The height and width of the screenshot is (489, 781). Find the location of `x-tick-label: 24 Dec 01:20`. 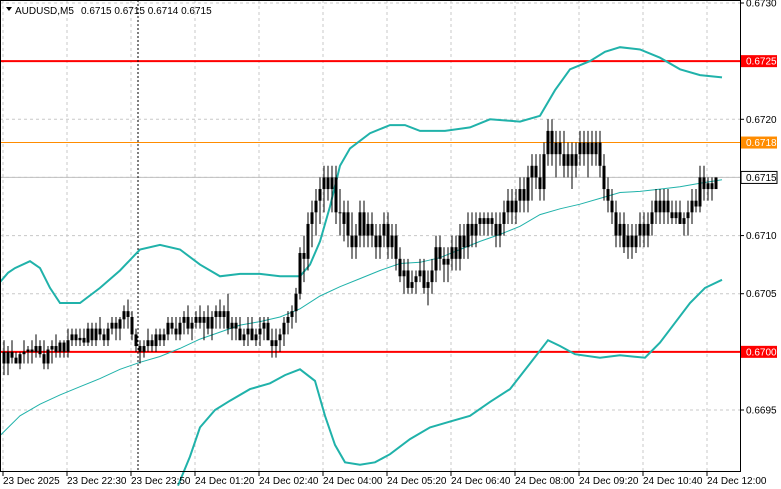

x-tick-label: 24 Dec 01:20 is located at coordinates (225, 481).